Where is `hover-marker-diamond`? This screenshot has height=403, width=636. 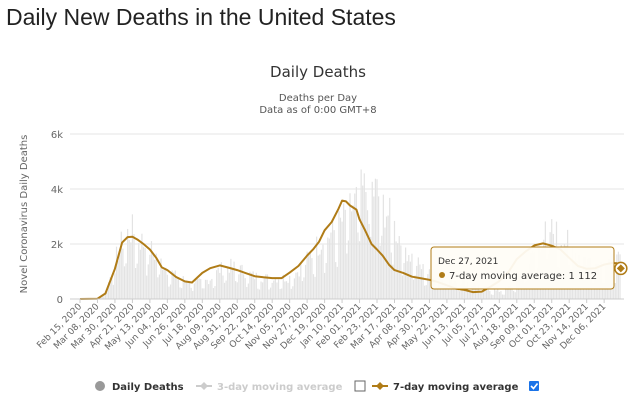 hover-marker-diamond is located at coordinates (620, 268).